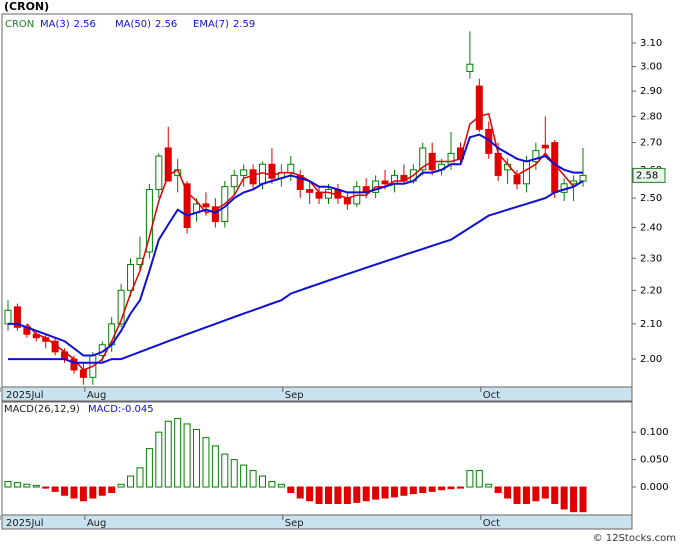 The width and height of the screenshot is (680, 546). I want to click on x-tick-label: 2025Jul, so click(25, 395).